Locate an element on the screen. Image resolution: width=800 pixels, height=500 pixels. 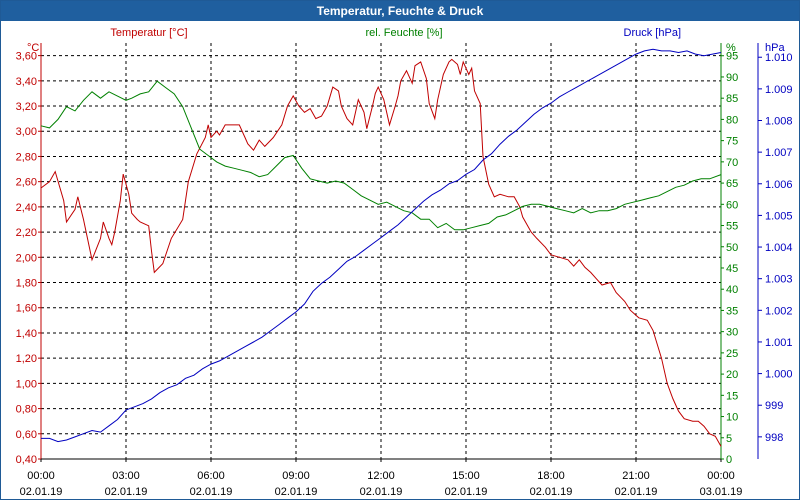
temperature-tick-label: 2,40 is located at coordinates (26, 208).